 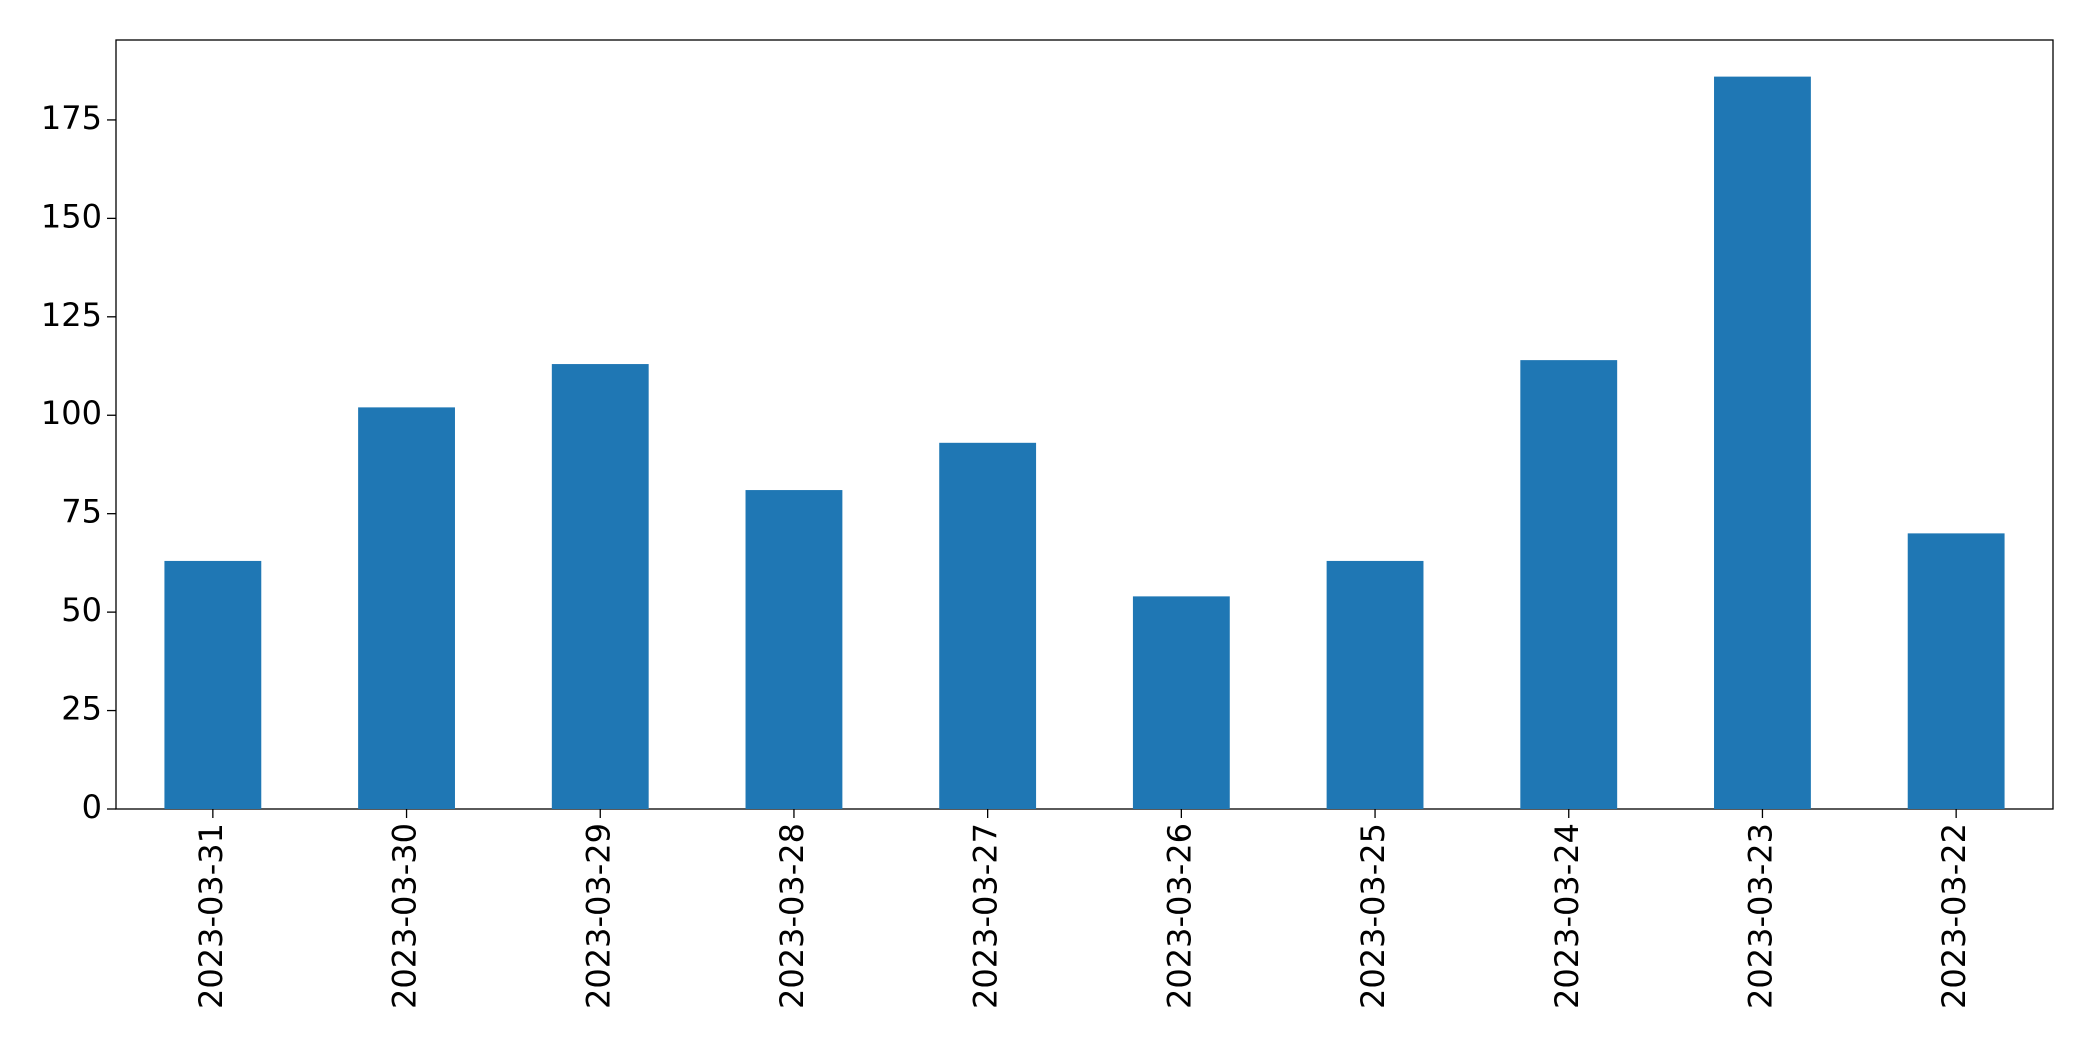 I want to click on x-tick-label: 2023-03-27, so click(x=986, y=916).